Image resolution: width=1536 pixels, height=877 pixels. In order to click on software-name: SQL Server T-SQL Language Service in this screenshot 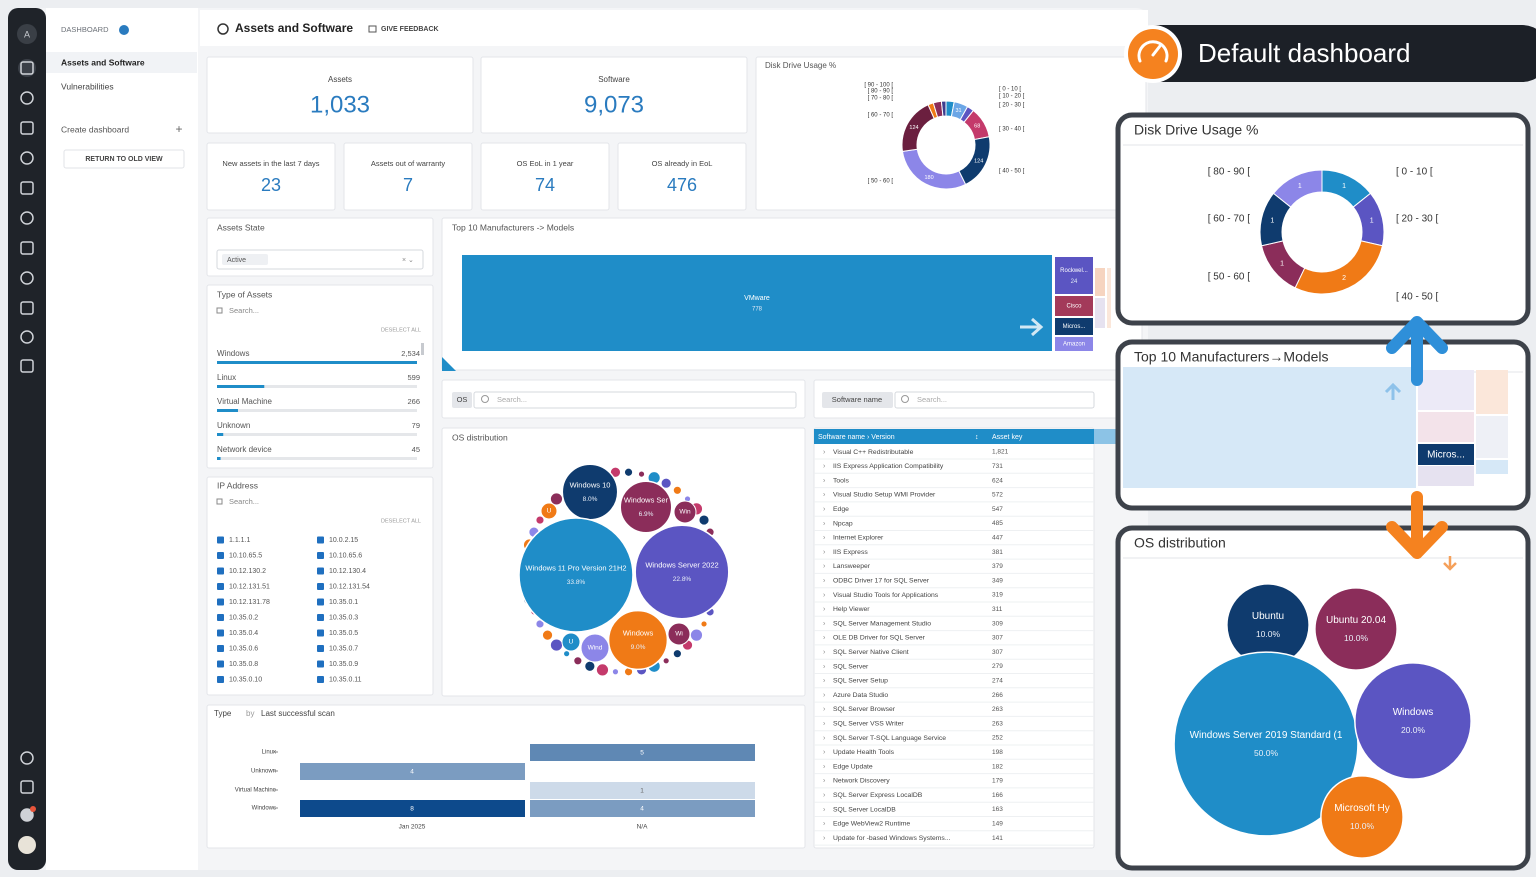, I will do `click(889, 738)`.